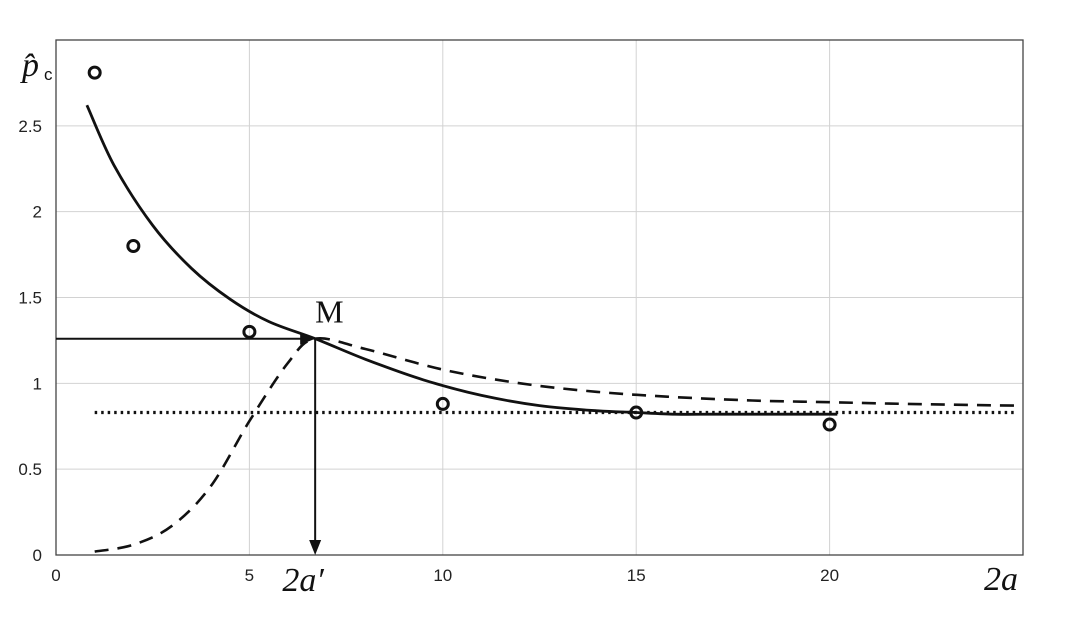 The height and width of the screenshot is (619, 1079). What do you see at coordinates (48, 74) in the screenshot?
I see `y-axis-label-subscript: c` at bounding box center [48, 74].